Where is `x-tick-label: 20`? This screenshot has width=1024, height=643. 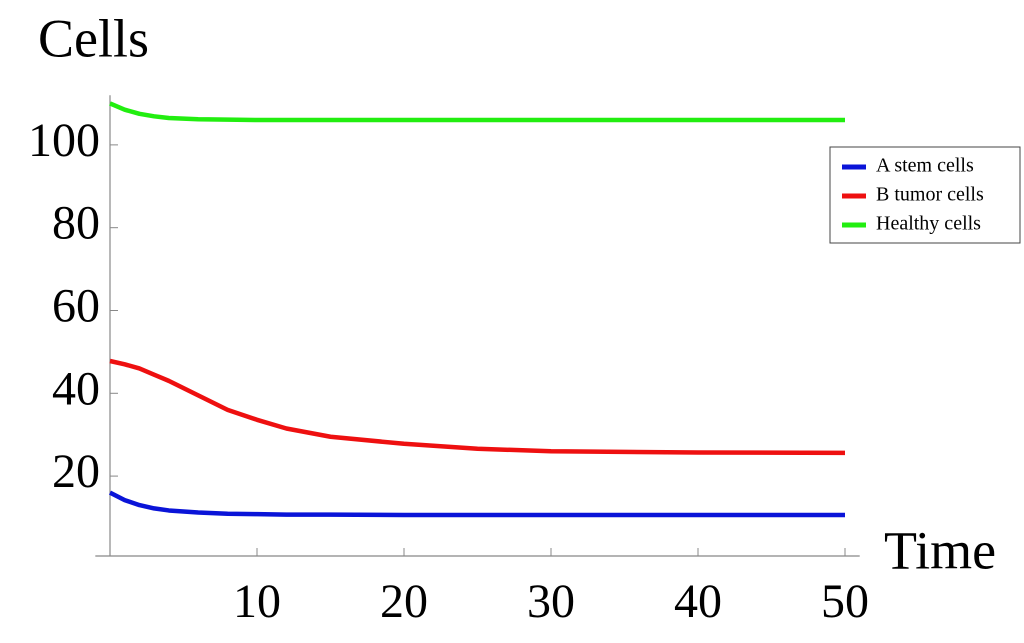
x-tick-label: 20 is located at coordinates (404, 601).